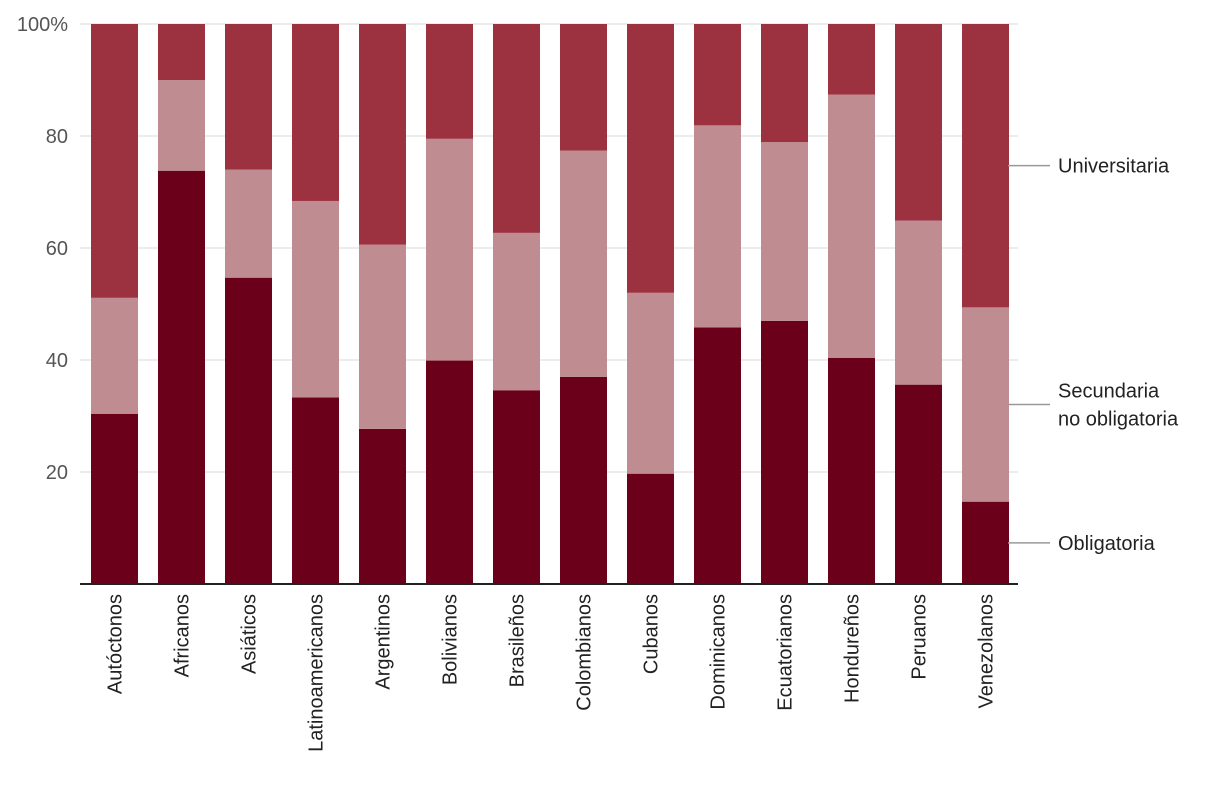  I want to click on y-tick-label: 100%, so click(42, 25).